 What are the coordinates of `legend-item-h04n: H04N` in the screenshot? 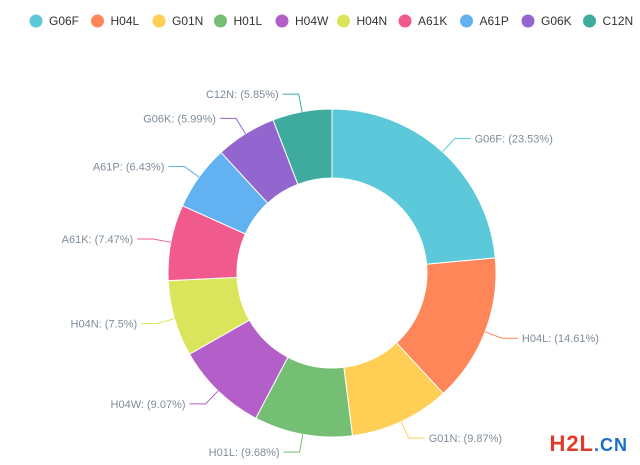 It's located at (362, 21).